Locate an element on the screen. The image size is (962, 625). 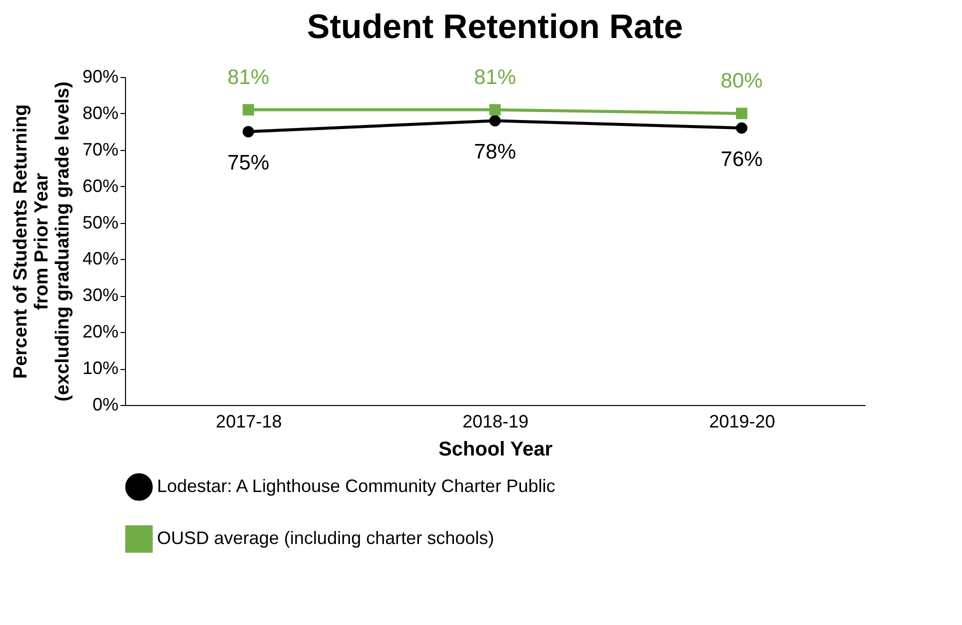
y-tick-label: 90% is located at coordinates (100, 76).